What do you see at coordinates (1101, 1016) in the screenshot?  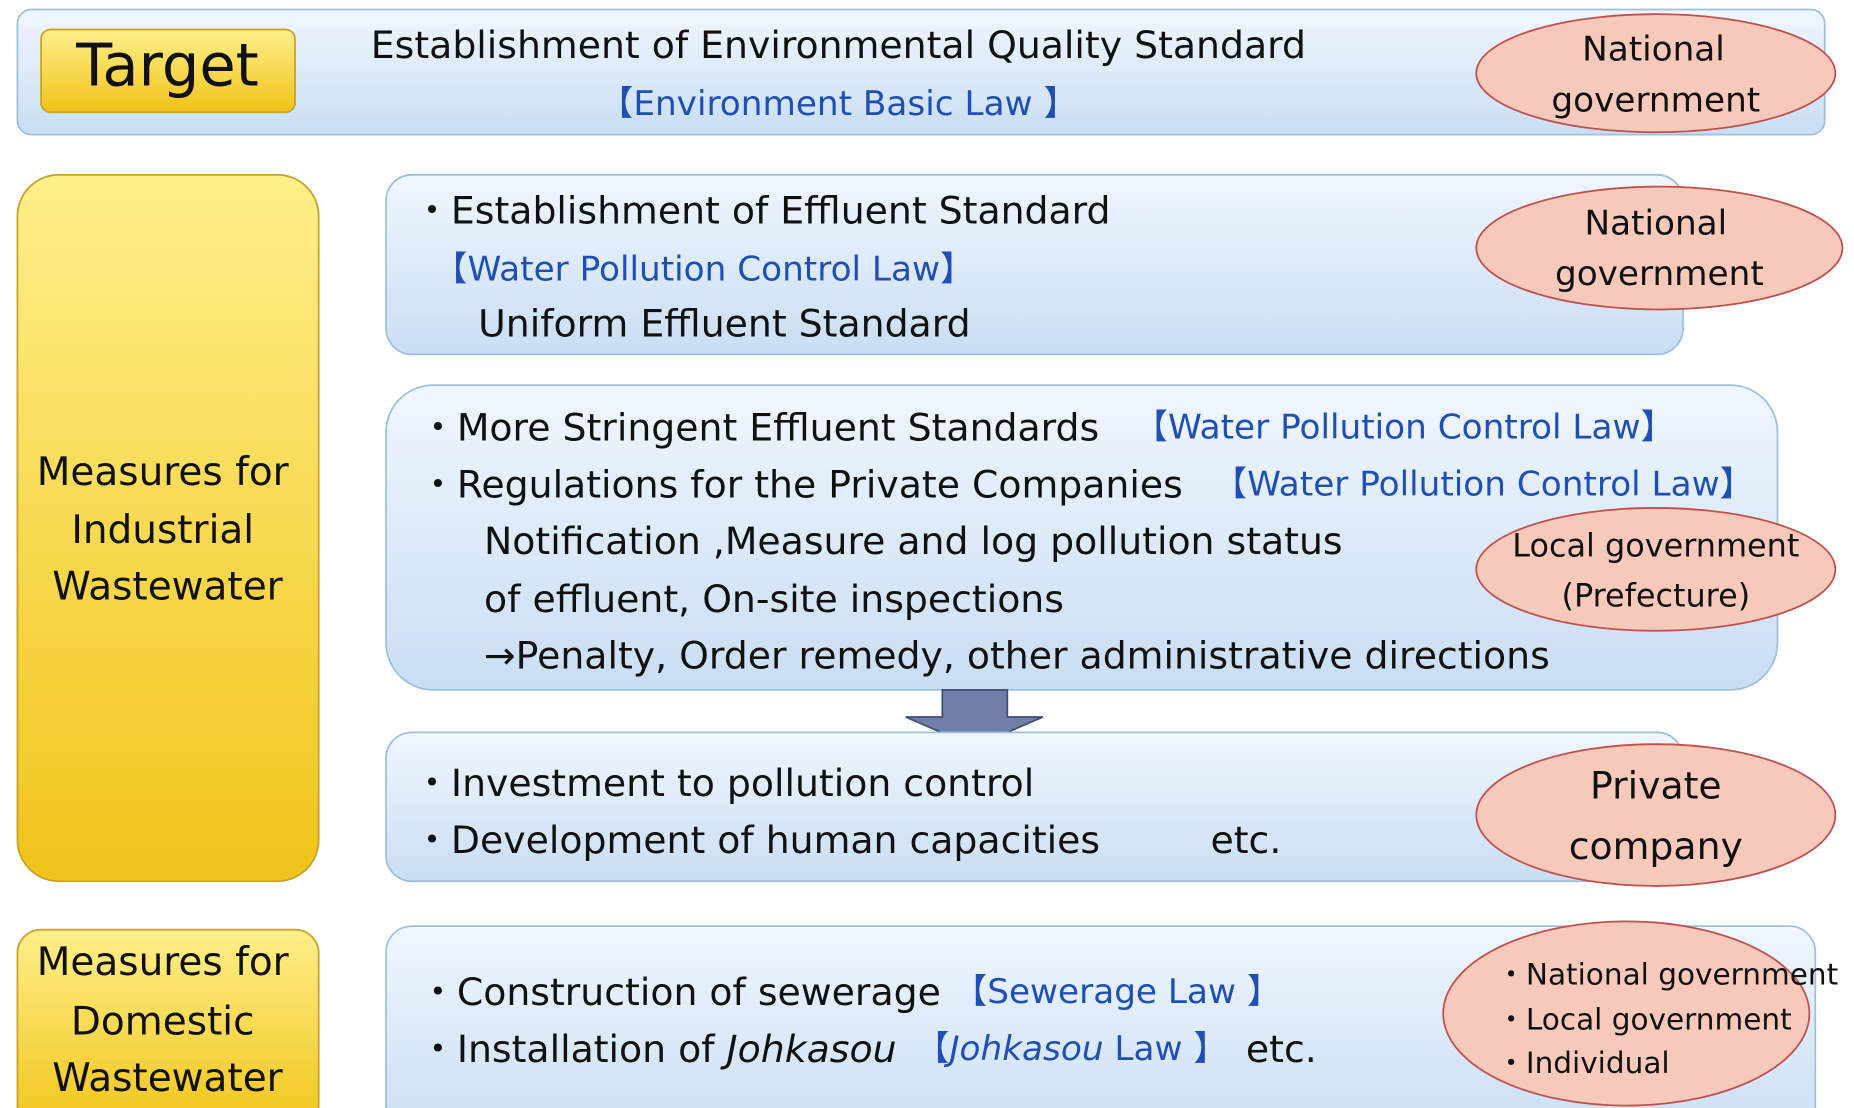 I see `domestic-box` at bounding box center [1101, 1016].